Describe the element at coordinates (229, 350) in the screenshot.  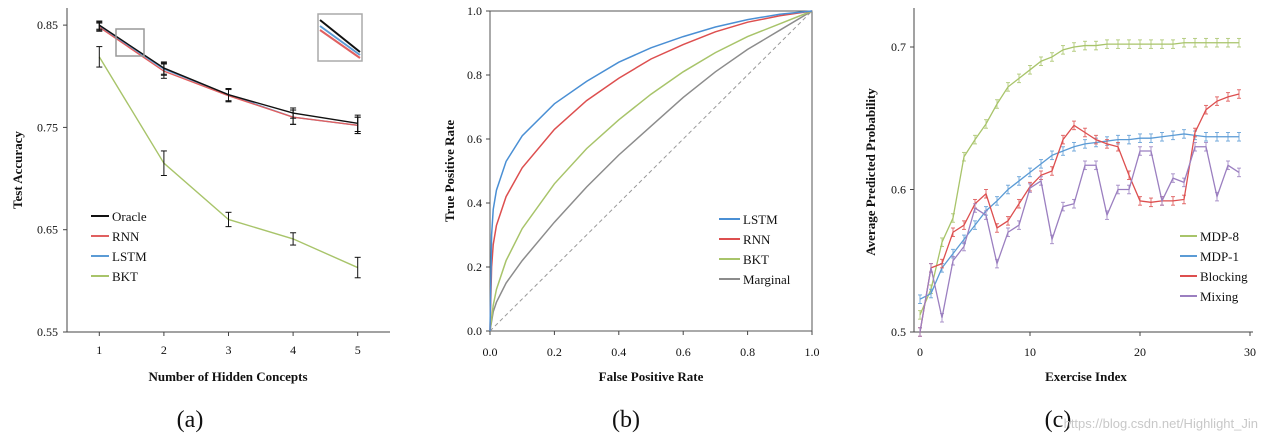
I see `panel-a-x-tick-label: 3` at that location.